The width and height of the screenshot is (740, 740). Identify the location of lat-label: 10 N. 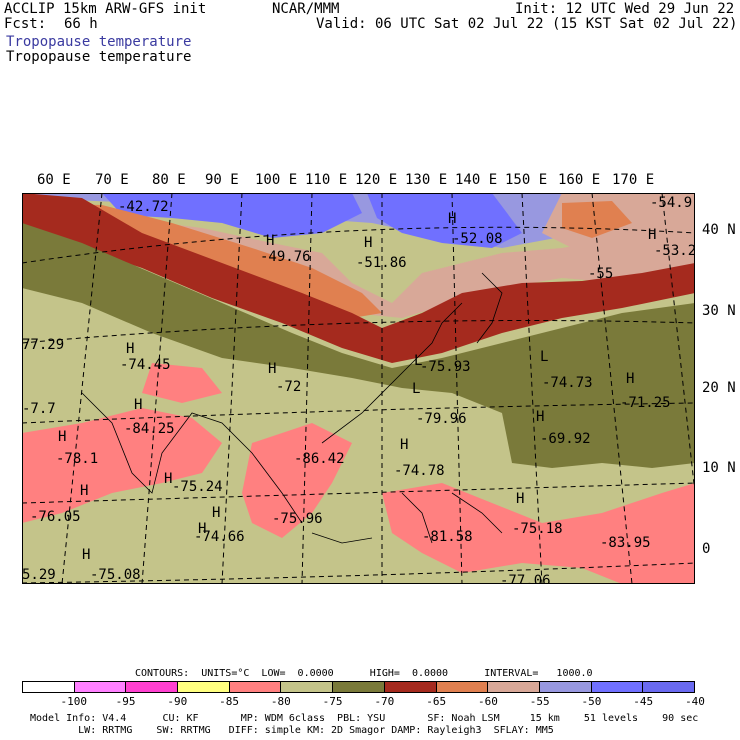
(719, 468).